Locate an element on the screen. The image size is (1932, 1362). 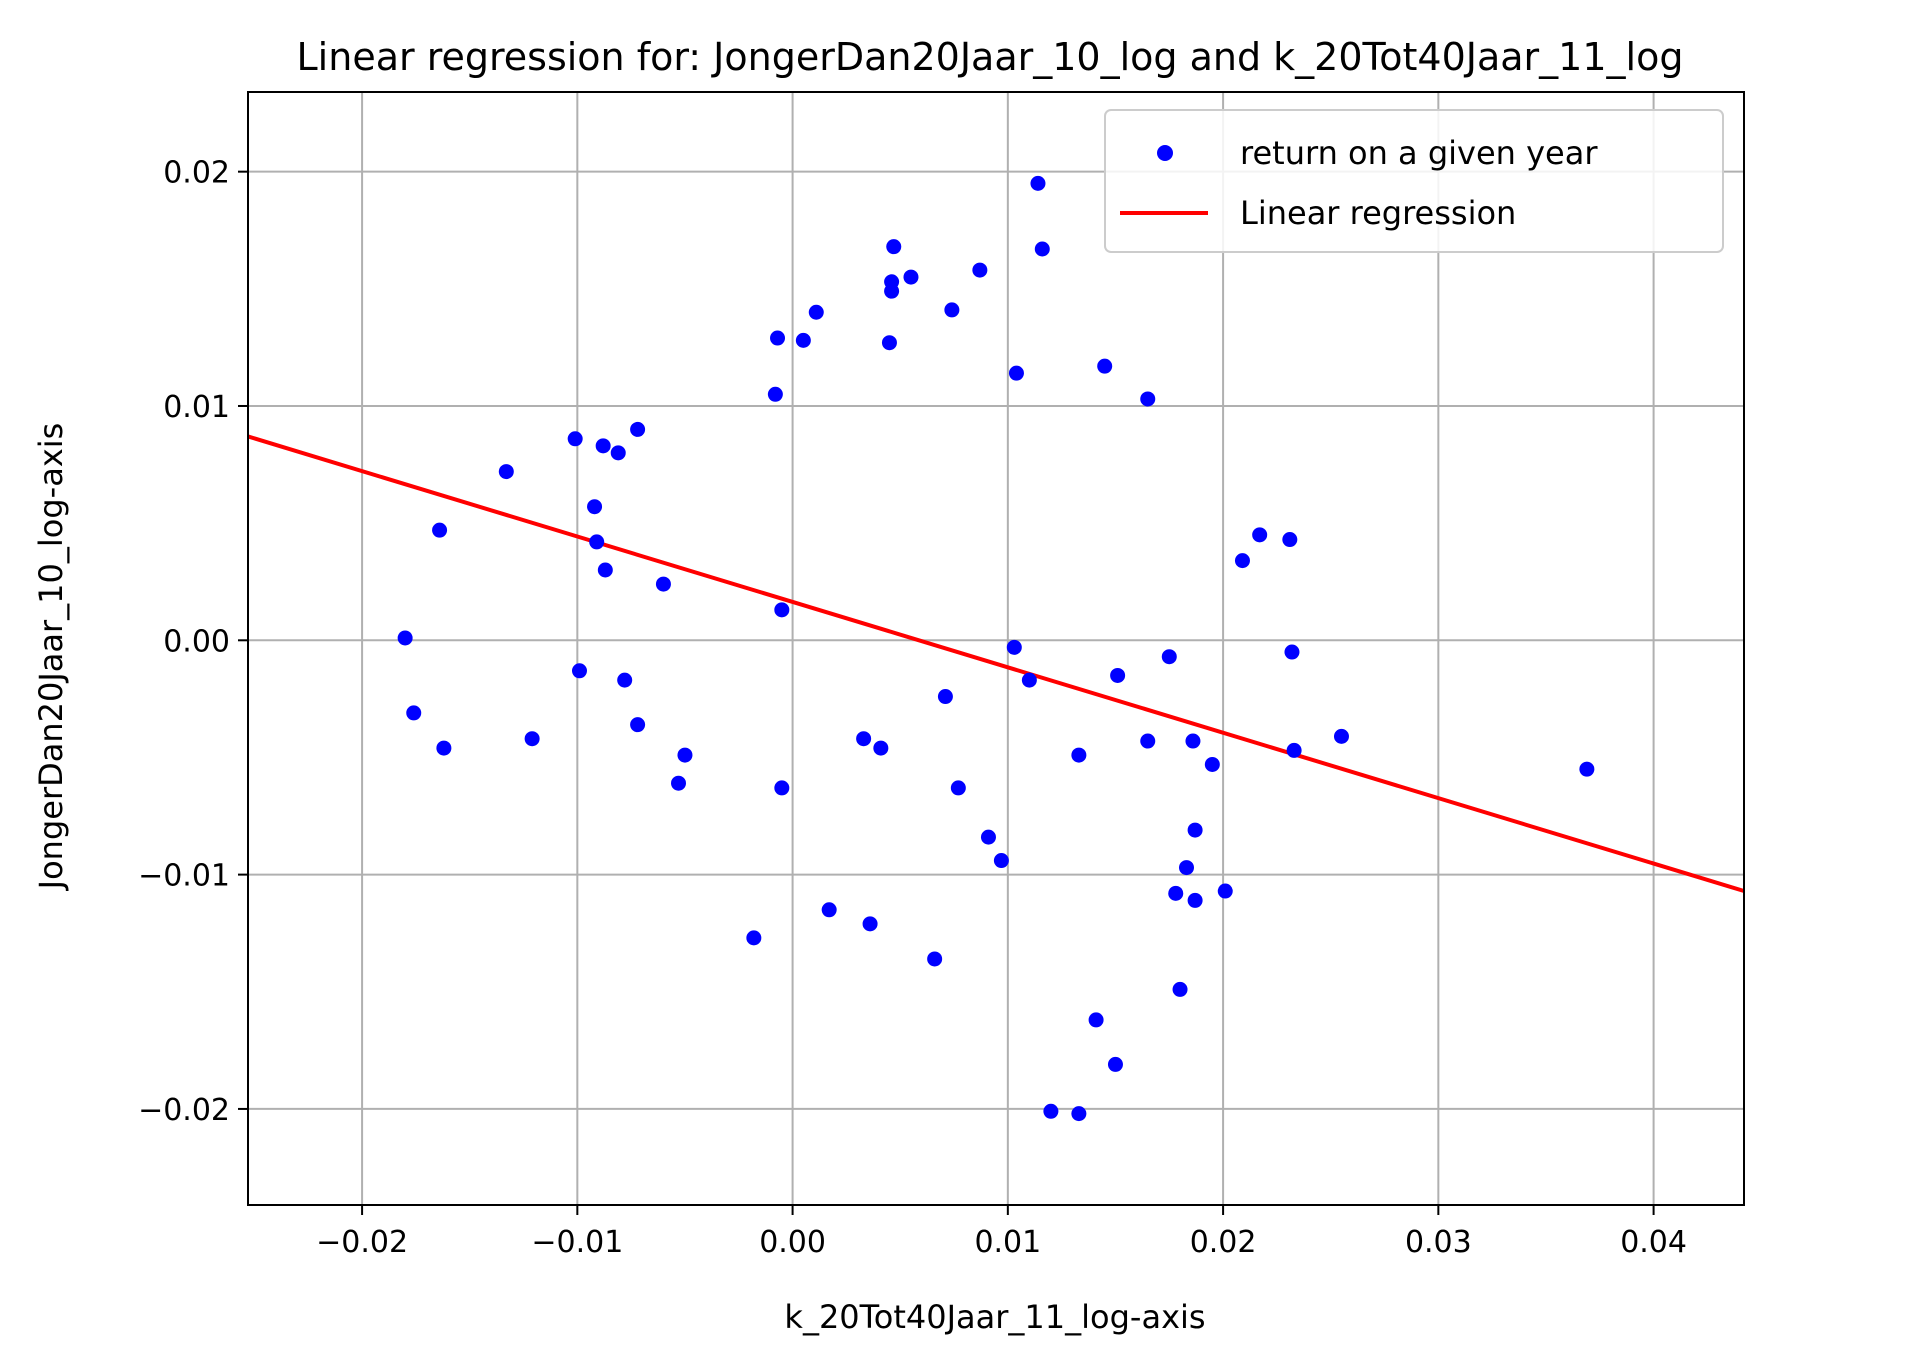
x-tick-label: 0.04 is located at coordinates (1653, 1242).